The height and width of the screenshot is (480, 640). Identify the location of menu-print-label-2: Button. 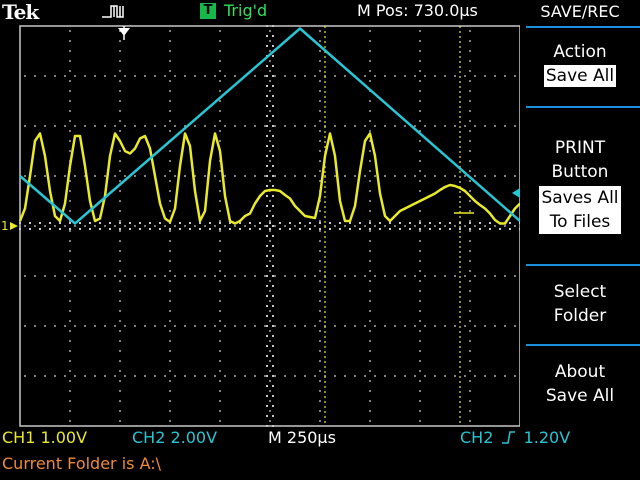
(580, 172).